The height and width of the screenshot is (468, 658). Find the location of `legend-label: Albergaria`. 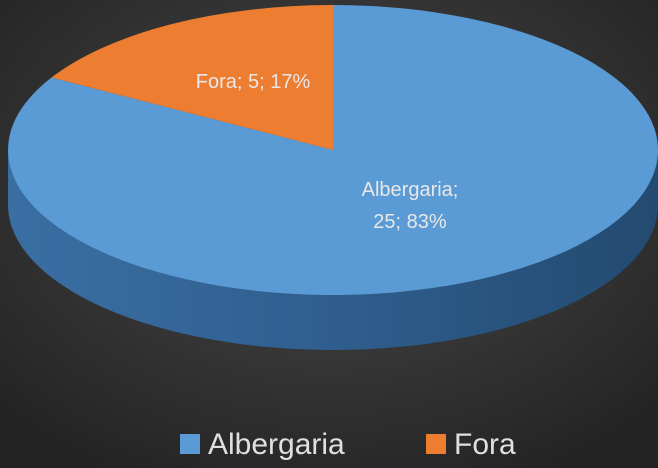

legend-label: Albergaria is located at coordinates (276, 444).